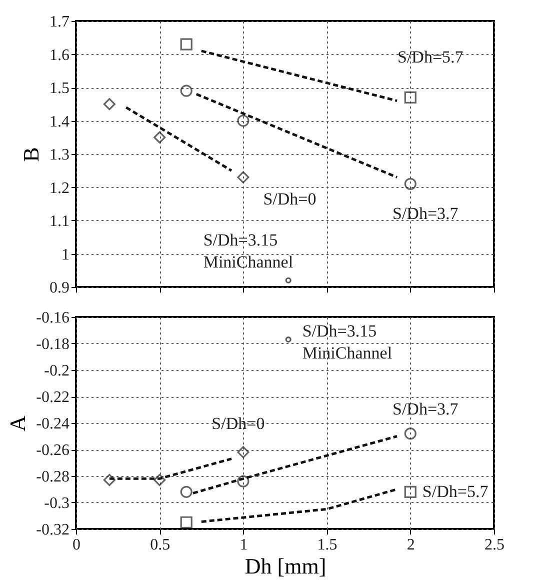  Describe the element at coordinates (327, 545) in the screenshot. I see `x-tick-label: 1.5` at that location.